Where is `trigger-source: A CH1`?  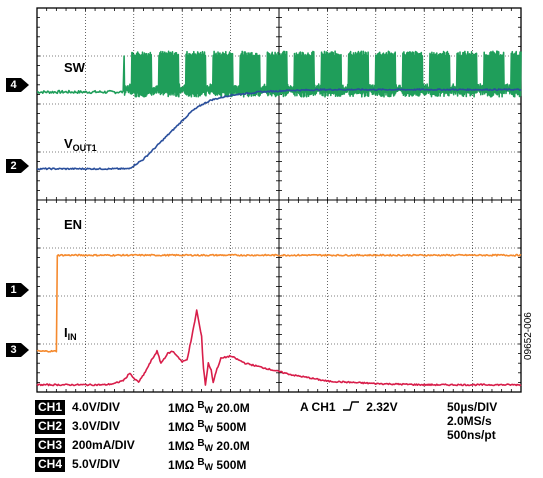
trigger-source: A CH1 is located at coordinates (318, 407).